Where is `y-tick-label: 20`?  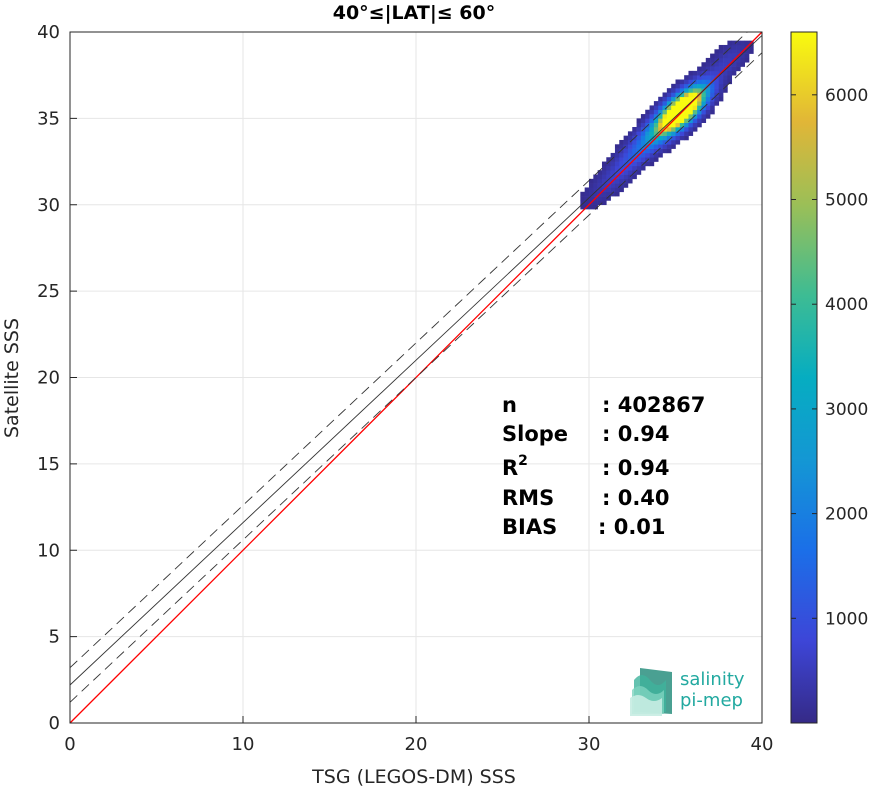
y-tick-label: 20 is located at coordinates (48, 378).